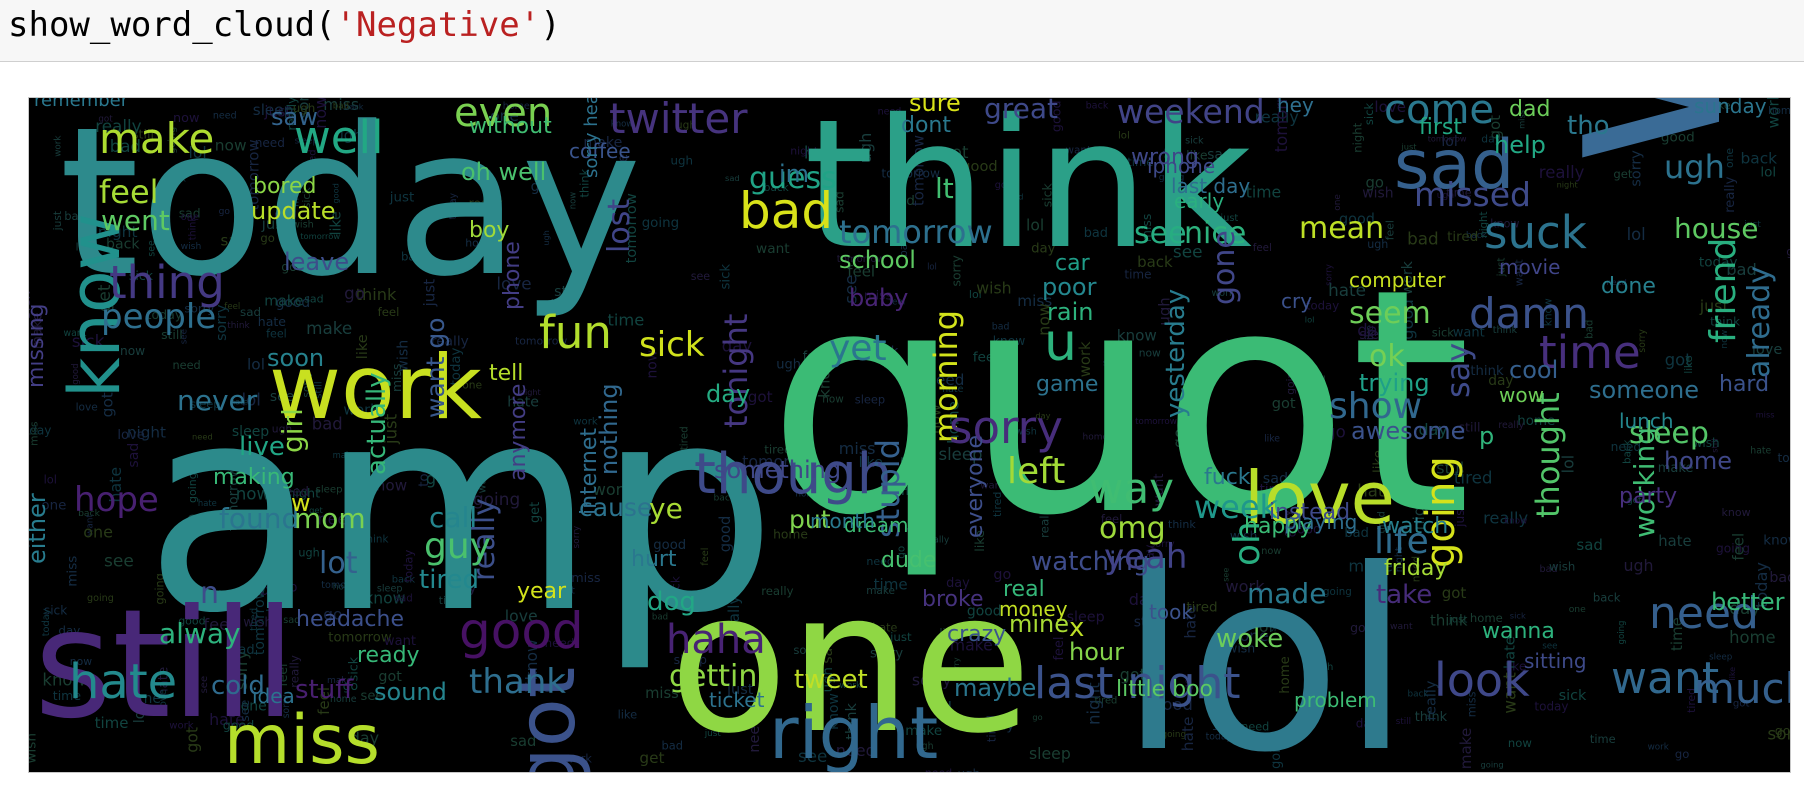 Image resolution: width=1804 pixels, height=808 pixels. I want to click on word-know: know, so click(95, 305).